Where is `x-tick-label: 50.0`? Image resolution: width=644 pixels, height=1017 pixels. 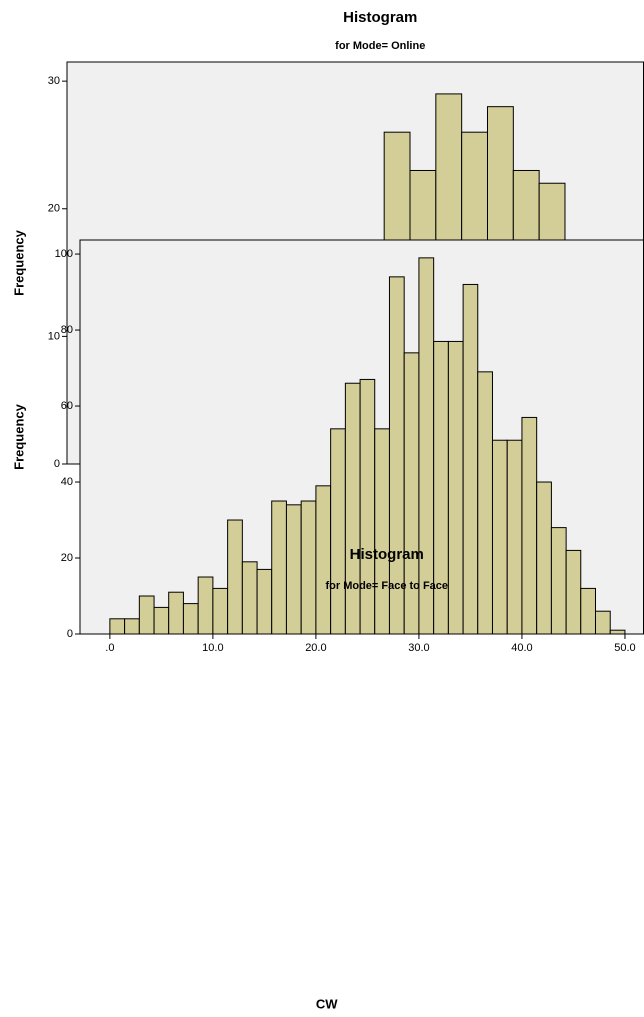 x-tick-label: 50.0 is located at coordinates (624, 648).